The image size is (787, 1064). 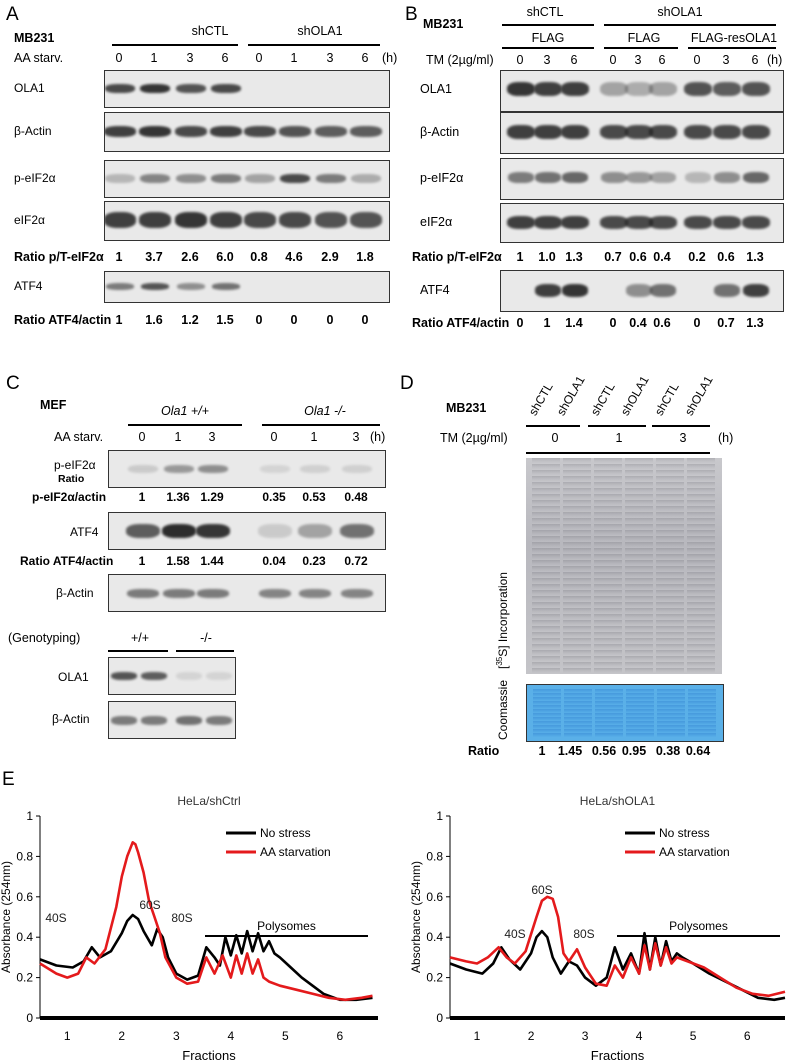 I want to click on a-time-5: 1, so click(x=294, y=58).